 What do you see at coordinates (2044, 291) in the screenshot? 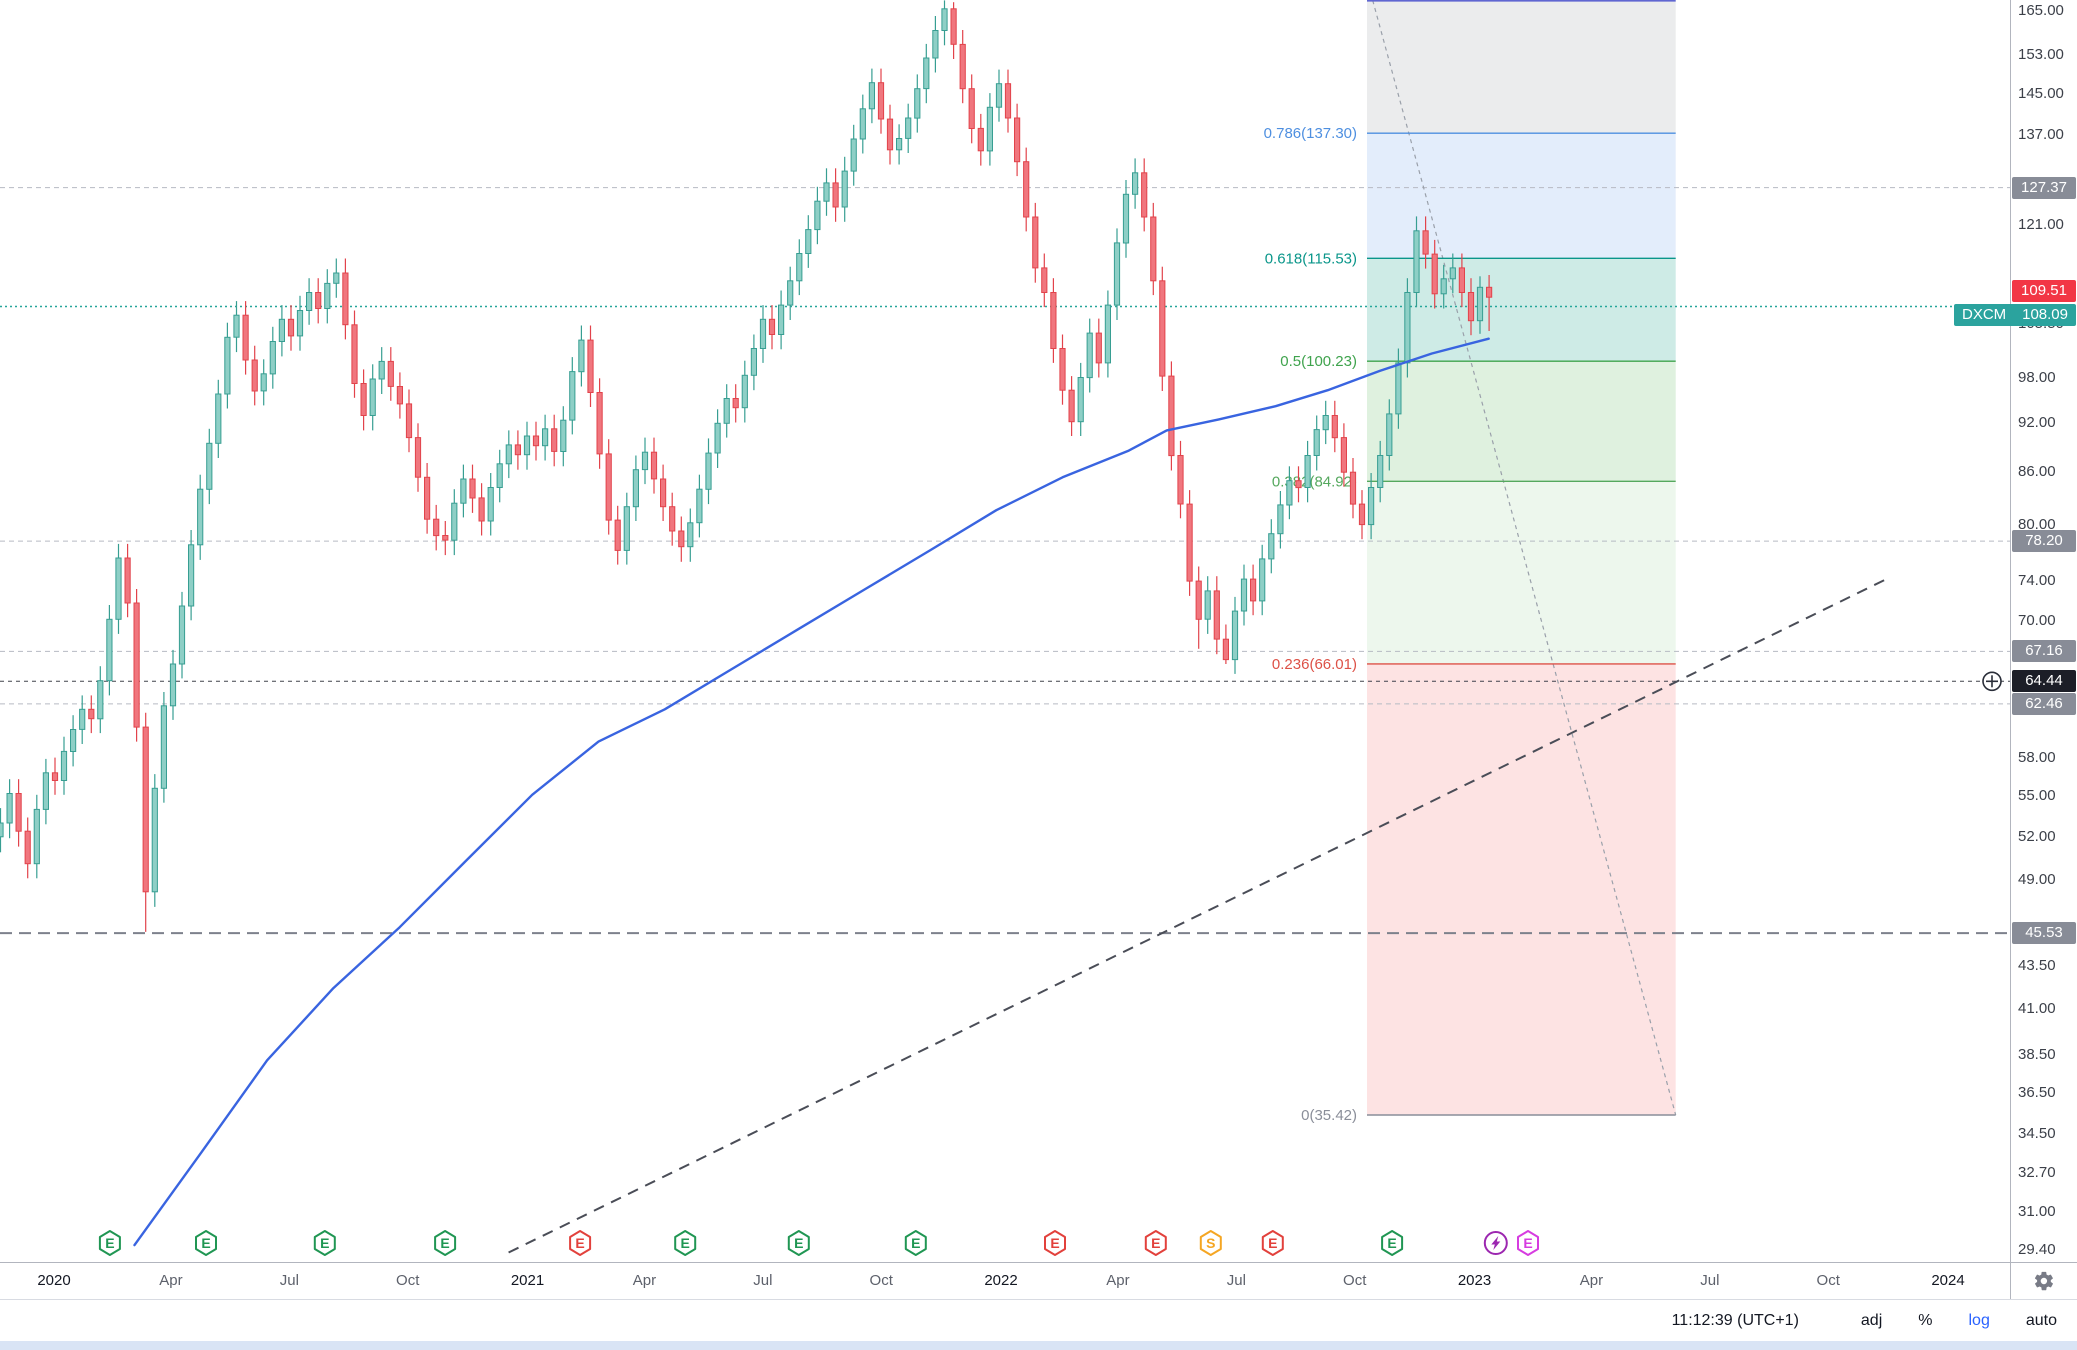
I see `price-level-badge: 109.51` at bounding box center [2044, 291].